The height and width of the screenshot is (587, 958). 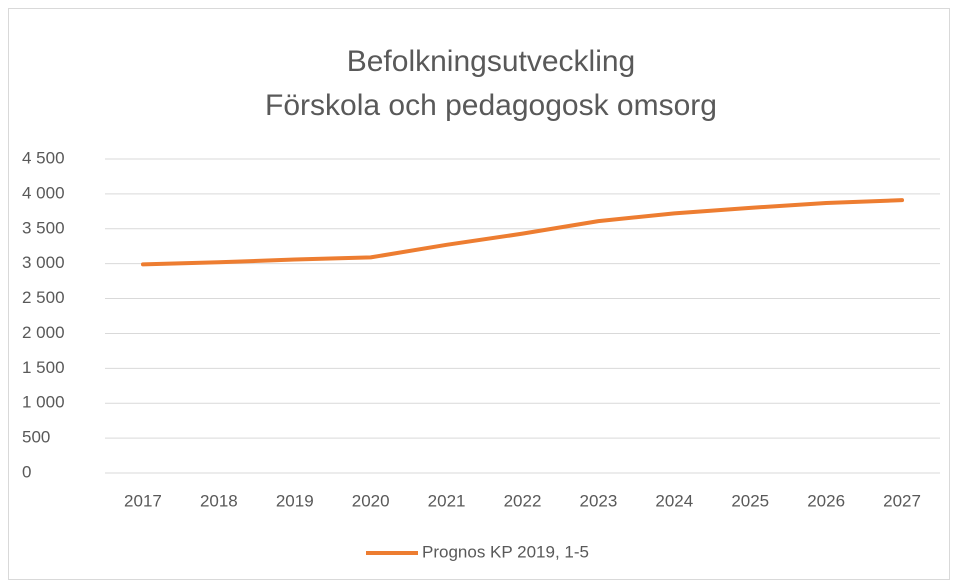 I want to click on x-tick-label: 2017, so click(x=143, y=500).